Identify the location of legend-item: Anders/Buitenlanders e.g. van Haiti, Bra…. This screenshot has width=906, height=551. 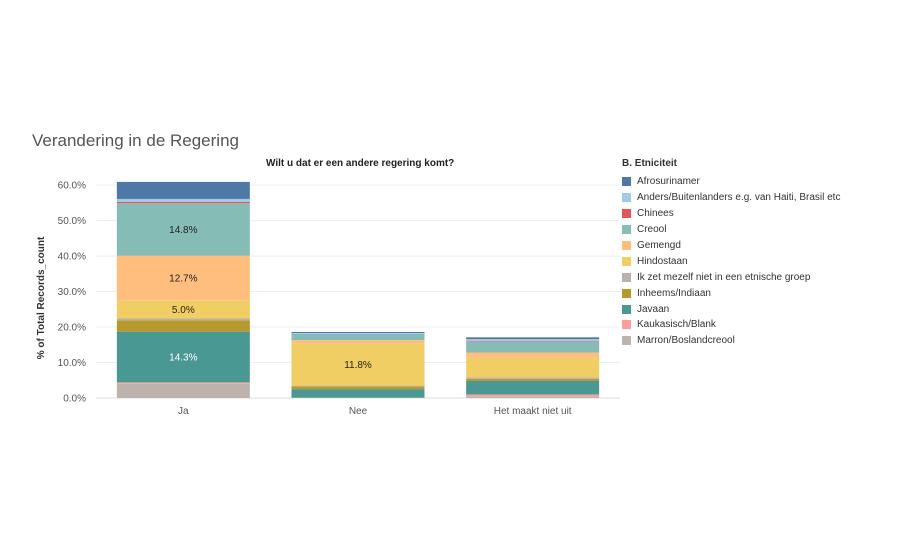
(731, 198).